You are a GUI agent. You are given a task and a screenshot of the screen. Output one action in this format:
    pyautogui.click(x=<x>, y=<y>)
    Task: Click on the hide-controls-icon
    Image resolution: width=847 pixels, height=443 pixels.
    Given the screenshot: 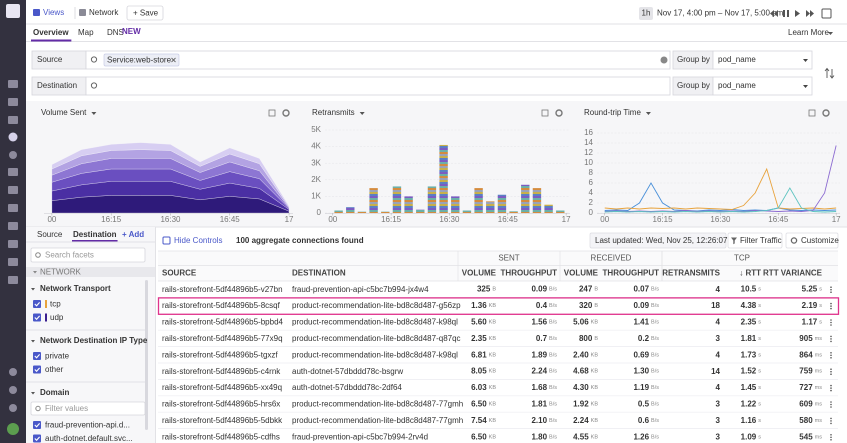 What is the action you would take?
    pyautogui.click(x=166, y=240)
    